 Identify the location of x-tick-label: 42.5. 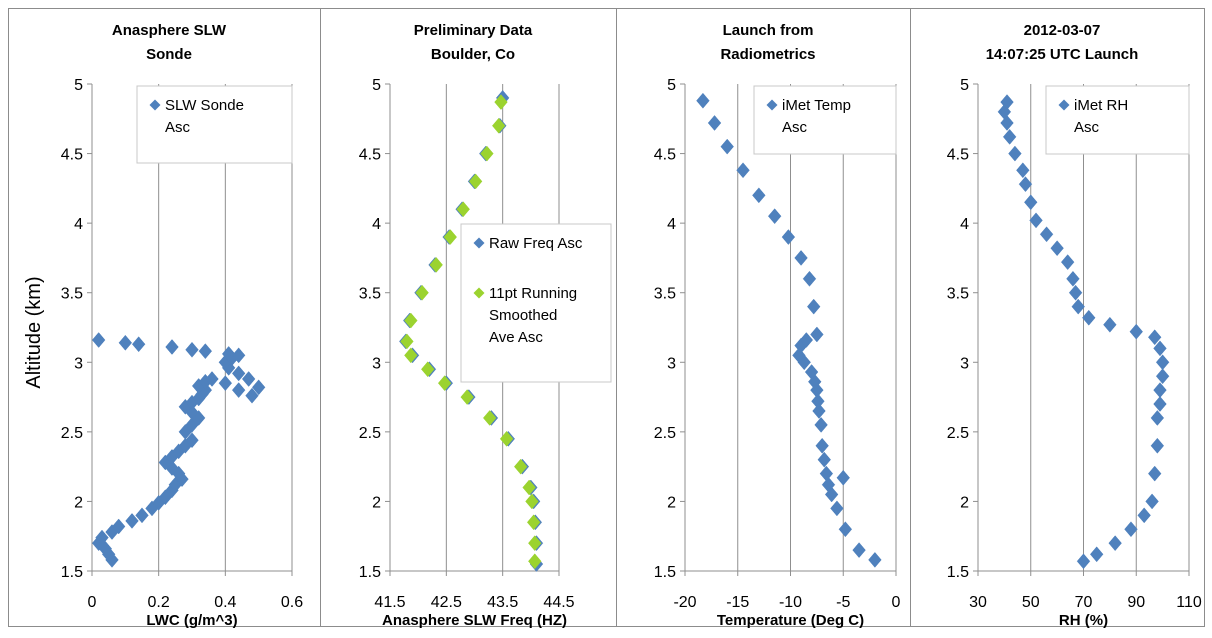
(446, 602).